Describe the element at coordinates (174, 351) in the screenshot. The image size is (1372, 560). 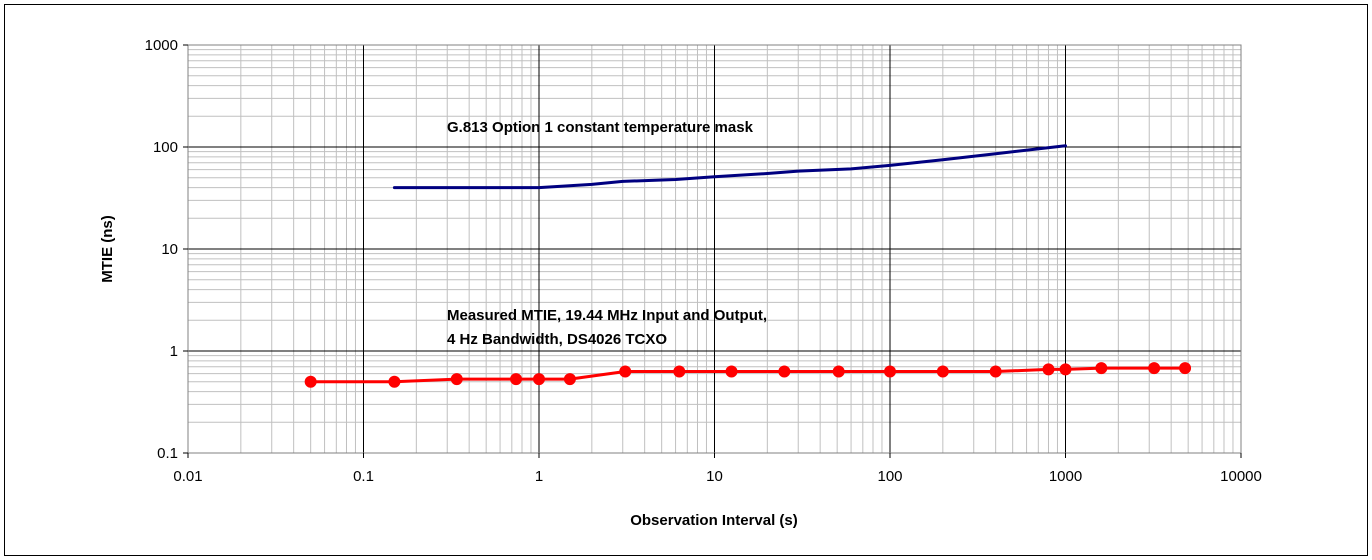
I see `y-tick-label: 1` at that location.